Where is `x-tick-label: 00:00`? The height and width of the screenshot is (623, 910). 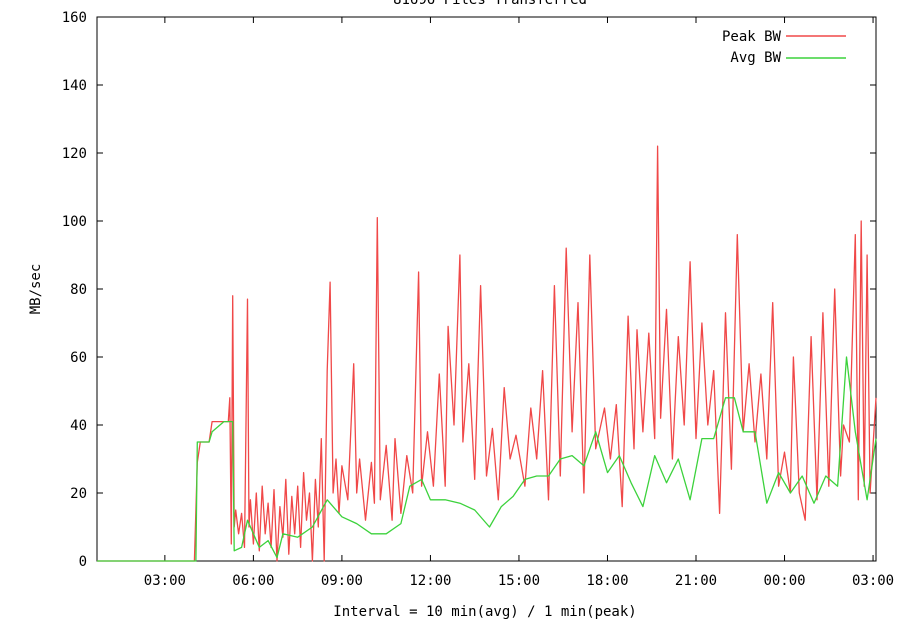
x-tick-label: 00:00 is located at coordinates (784, 581).